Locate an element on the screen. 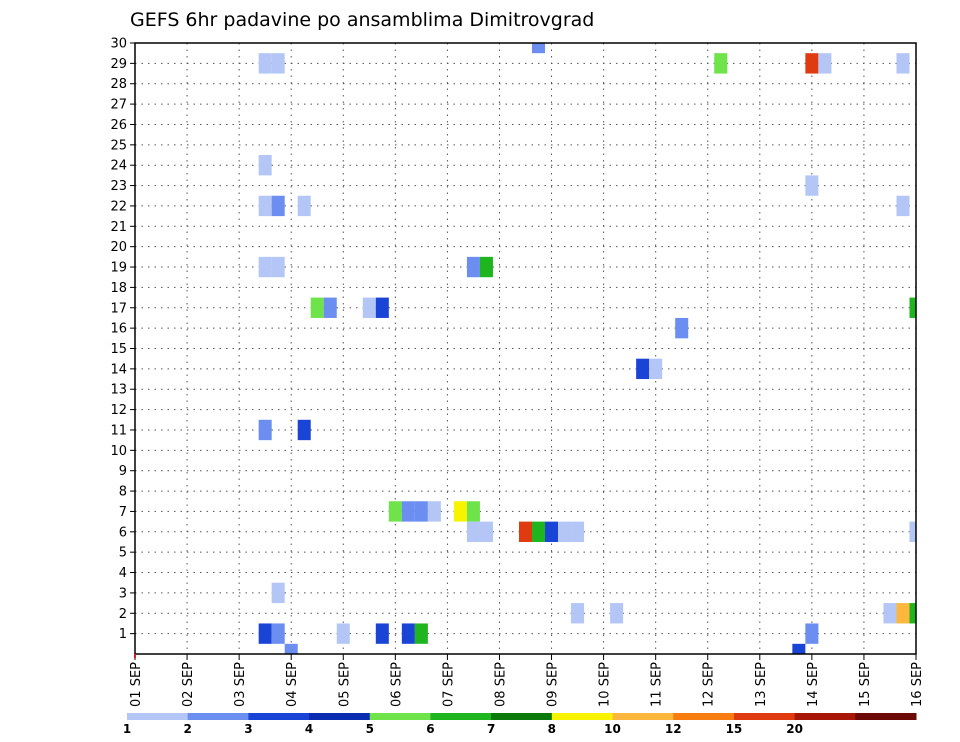 The height and width of the screenshot is (742, 960). y-tick-label: 11 is located at coordinates (118, 430).